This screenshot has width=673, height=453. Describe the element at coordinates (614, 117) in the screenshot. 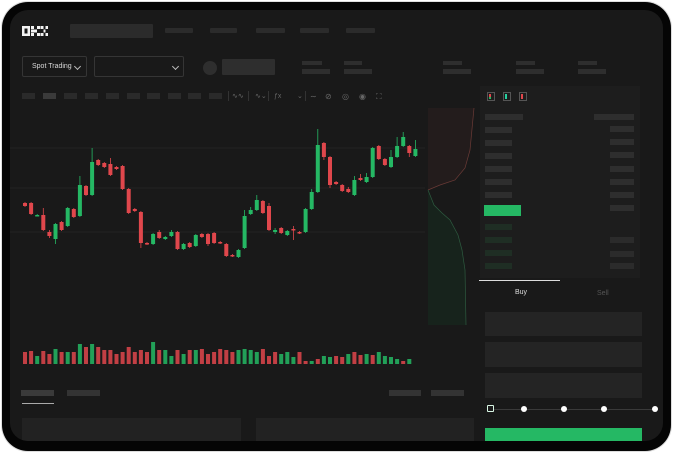

I see `book-header-amount` at that location.